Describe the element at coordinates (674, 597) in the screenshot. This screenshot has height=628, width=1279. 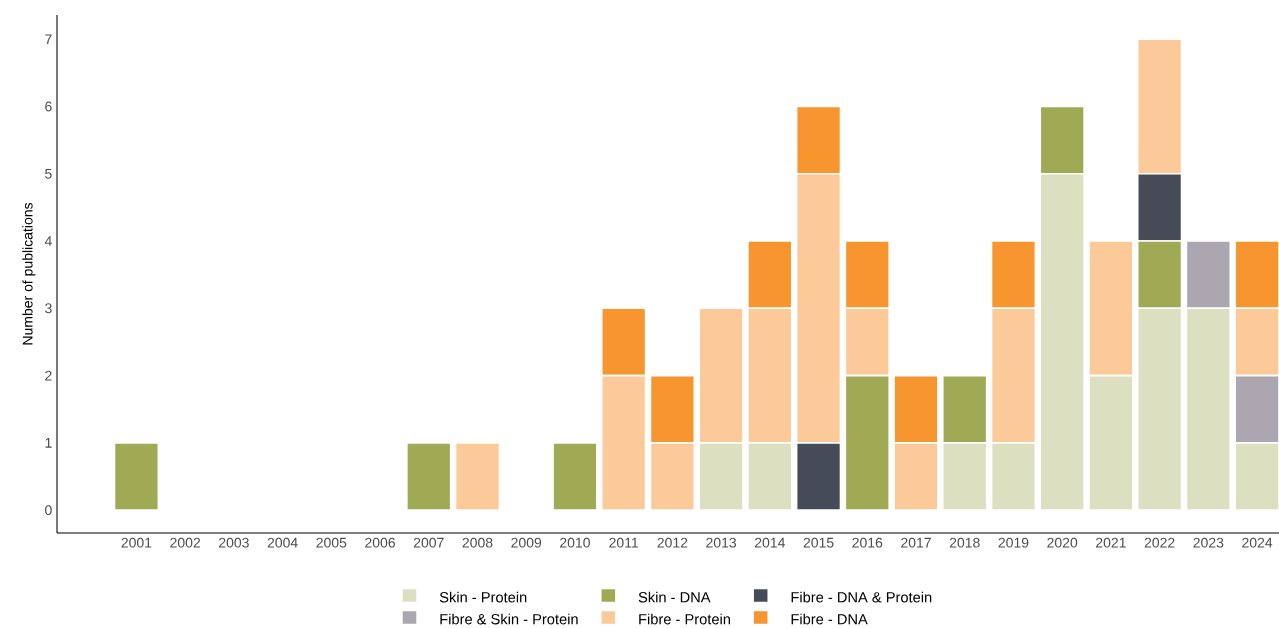
I see `legend-label: Skin - DNA` at that location.